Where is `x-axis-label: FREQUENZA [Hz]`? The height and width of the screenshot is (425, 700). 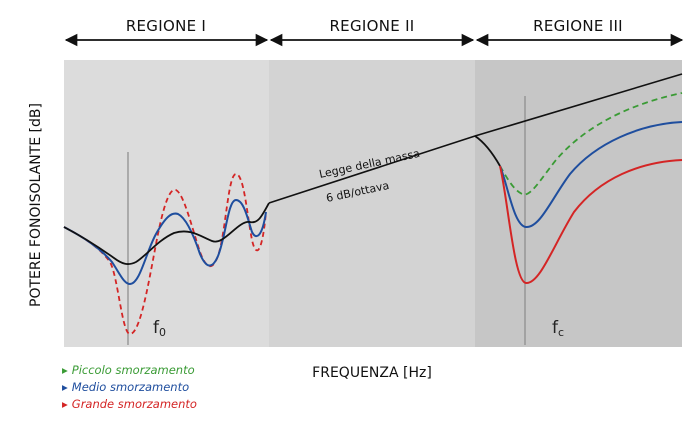 x-axis-label: FREQUENZA [Hz] is located at coordinates (372, 373).